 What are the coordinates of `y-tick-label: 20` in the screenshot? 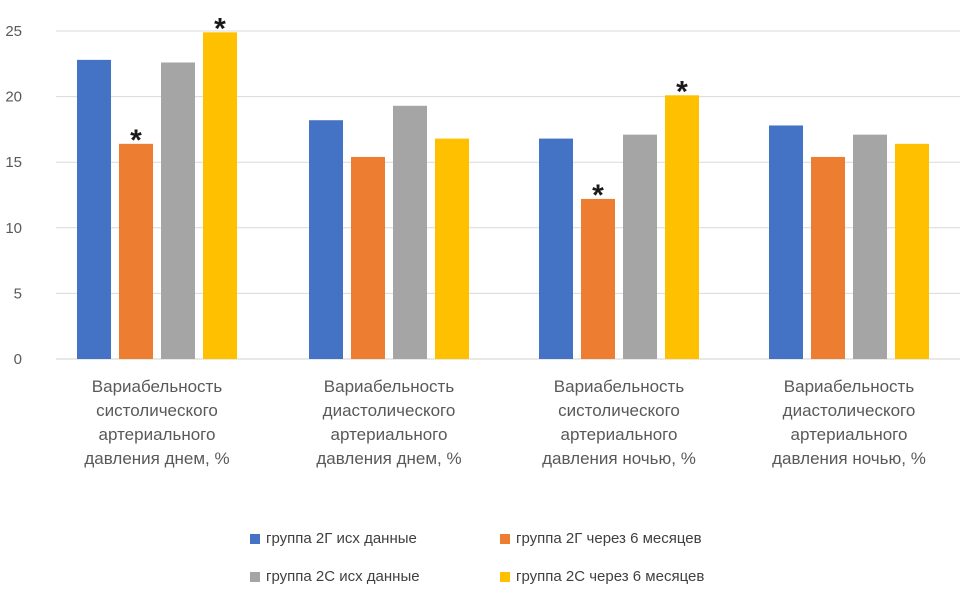 It's located at (13, 97).